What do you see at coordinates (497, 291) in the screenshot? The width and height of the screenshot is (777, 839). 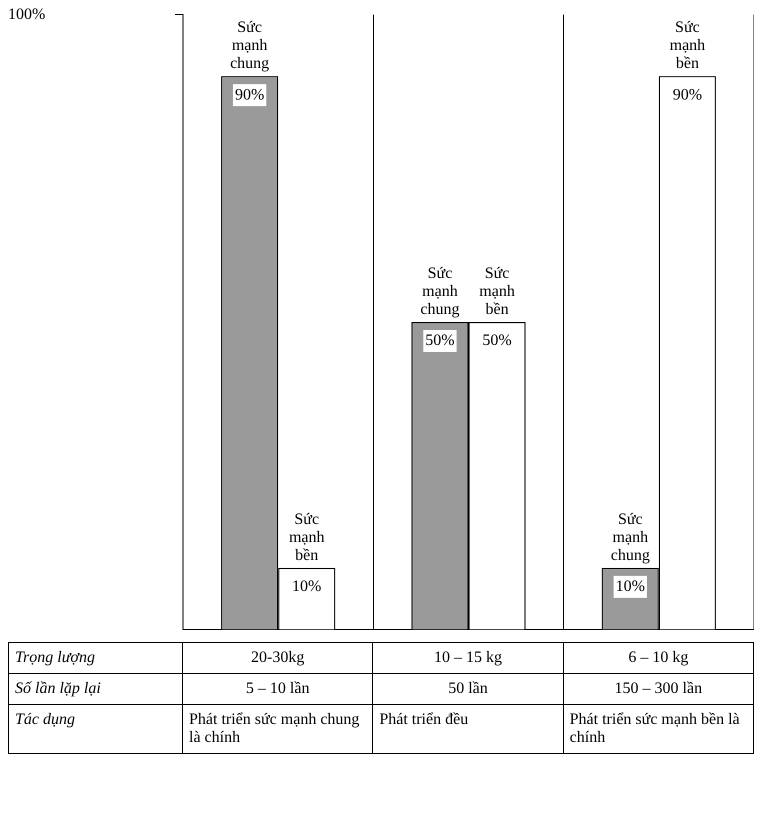 I see `series-label: Sức mạnh bền` at bounding box center [497, 291].